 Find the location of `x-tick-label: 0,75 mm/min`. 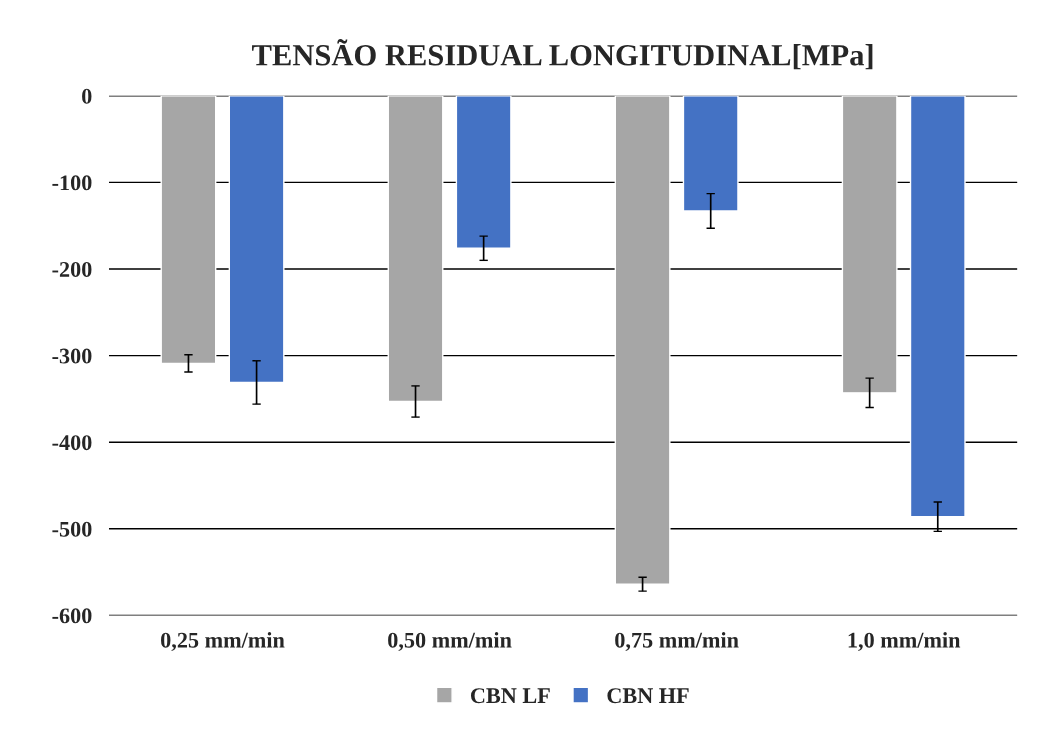

x-tick-label: 0,75 mm/min is located at coordinates (677, 641).